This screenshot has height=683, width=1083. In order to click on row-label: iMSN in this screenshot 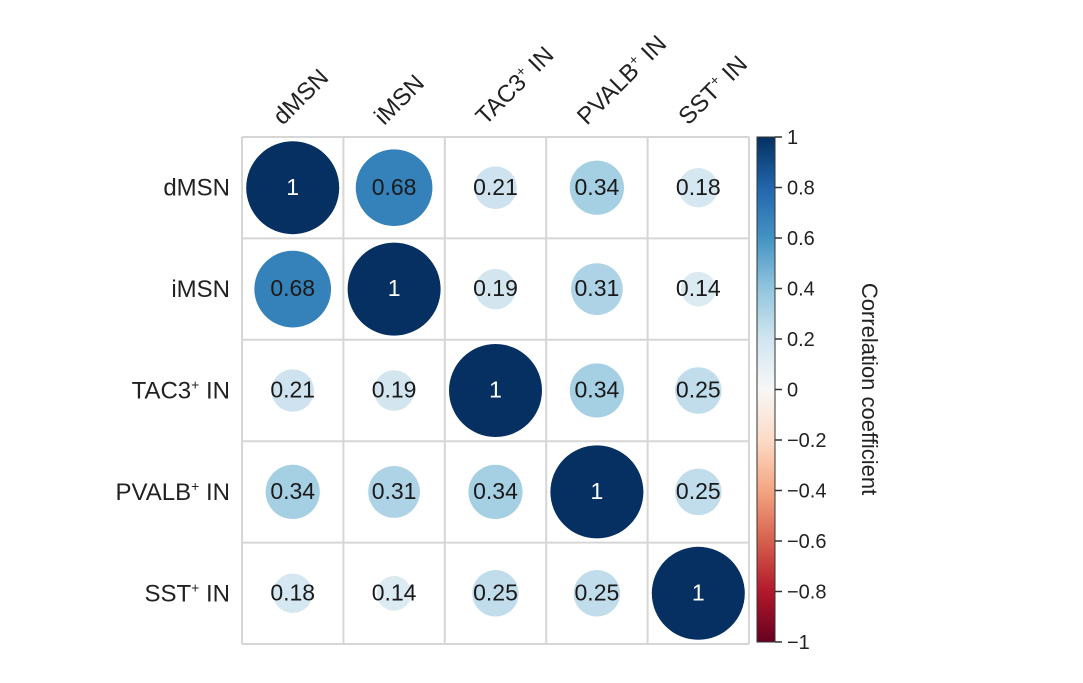, I will do `click(200, 289)`.